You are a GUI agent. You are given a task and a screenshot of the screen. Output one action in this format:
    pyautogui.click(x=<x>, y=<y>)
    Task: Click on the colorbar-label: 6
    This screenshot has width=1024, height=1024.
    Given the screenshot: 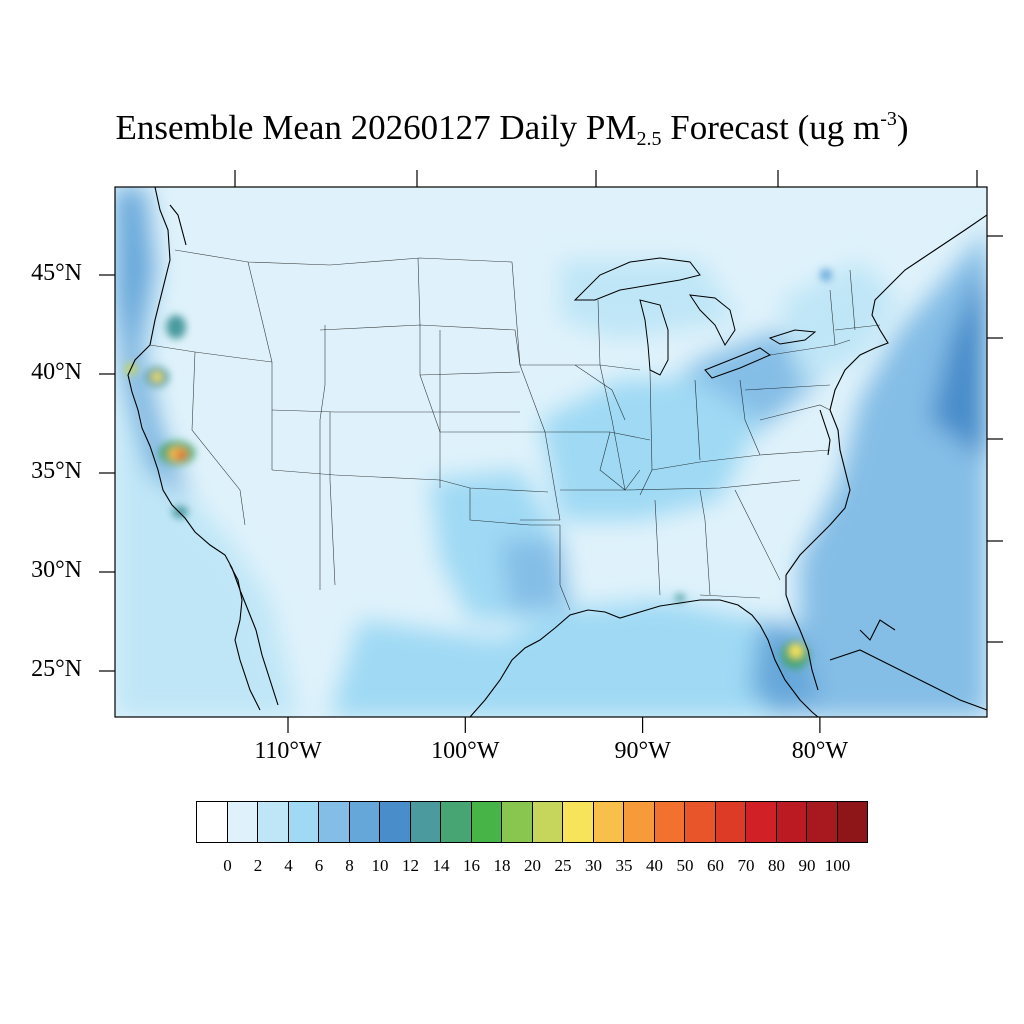 What is the action you would take?
    pyautogui.click(x=319, y=865)
    